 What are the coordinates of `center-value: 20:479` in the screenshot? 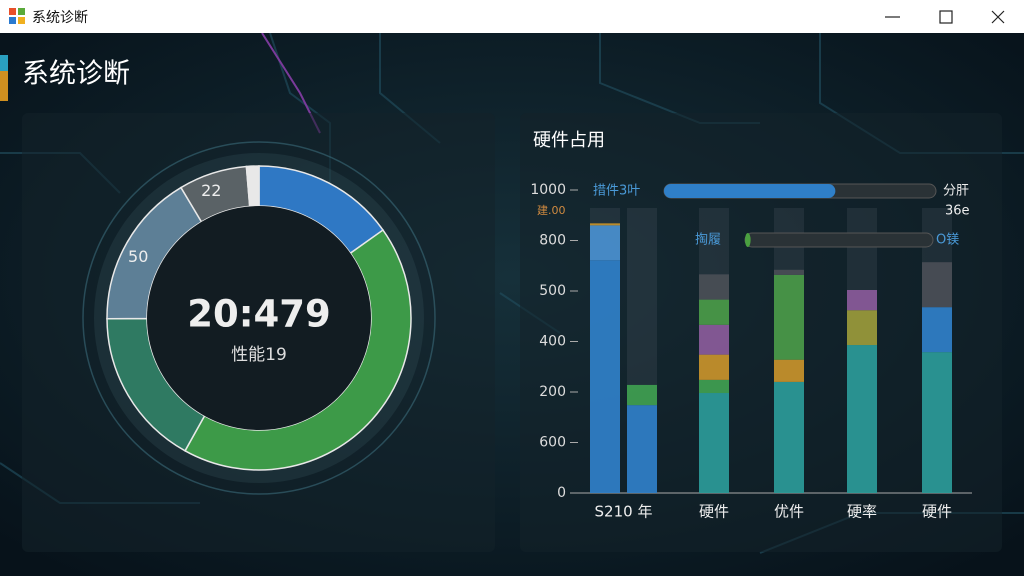 It's located at (259, 314).